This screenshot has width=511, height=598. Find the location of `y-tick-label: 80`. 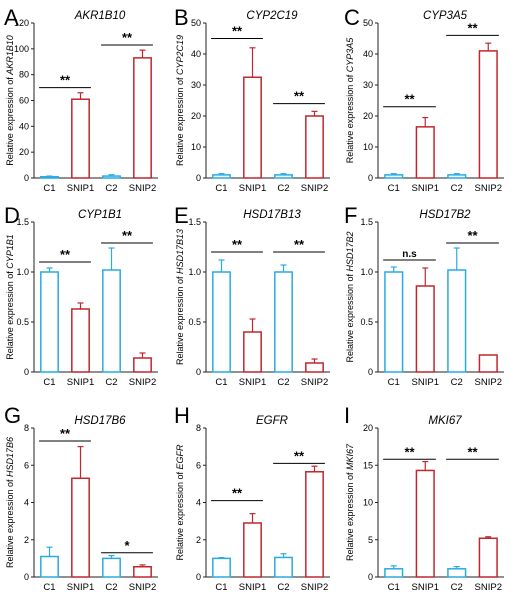

y-tick-label: 80 is located at coordinates (24, 75).